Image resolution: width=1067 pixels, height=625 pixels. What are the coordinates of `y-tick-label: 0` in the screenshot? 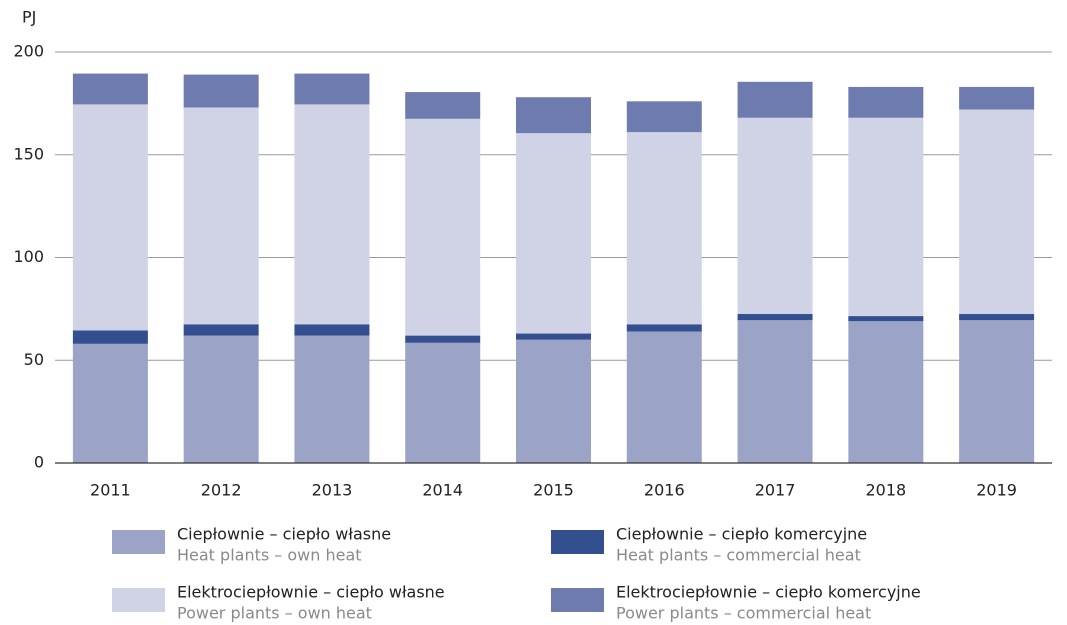 It's located at (39, 462).